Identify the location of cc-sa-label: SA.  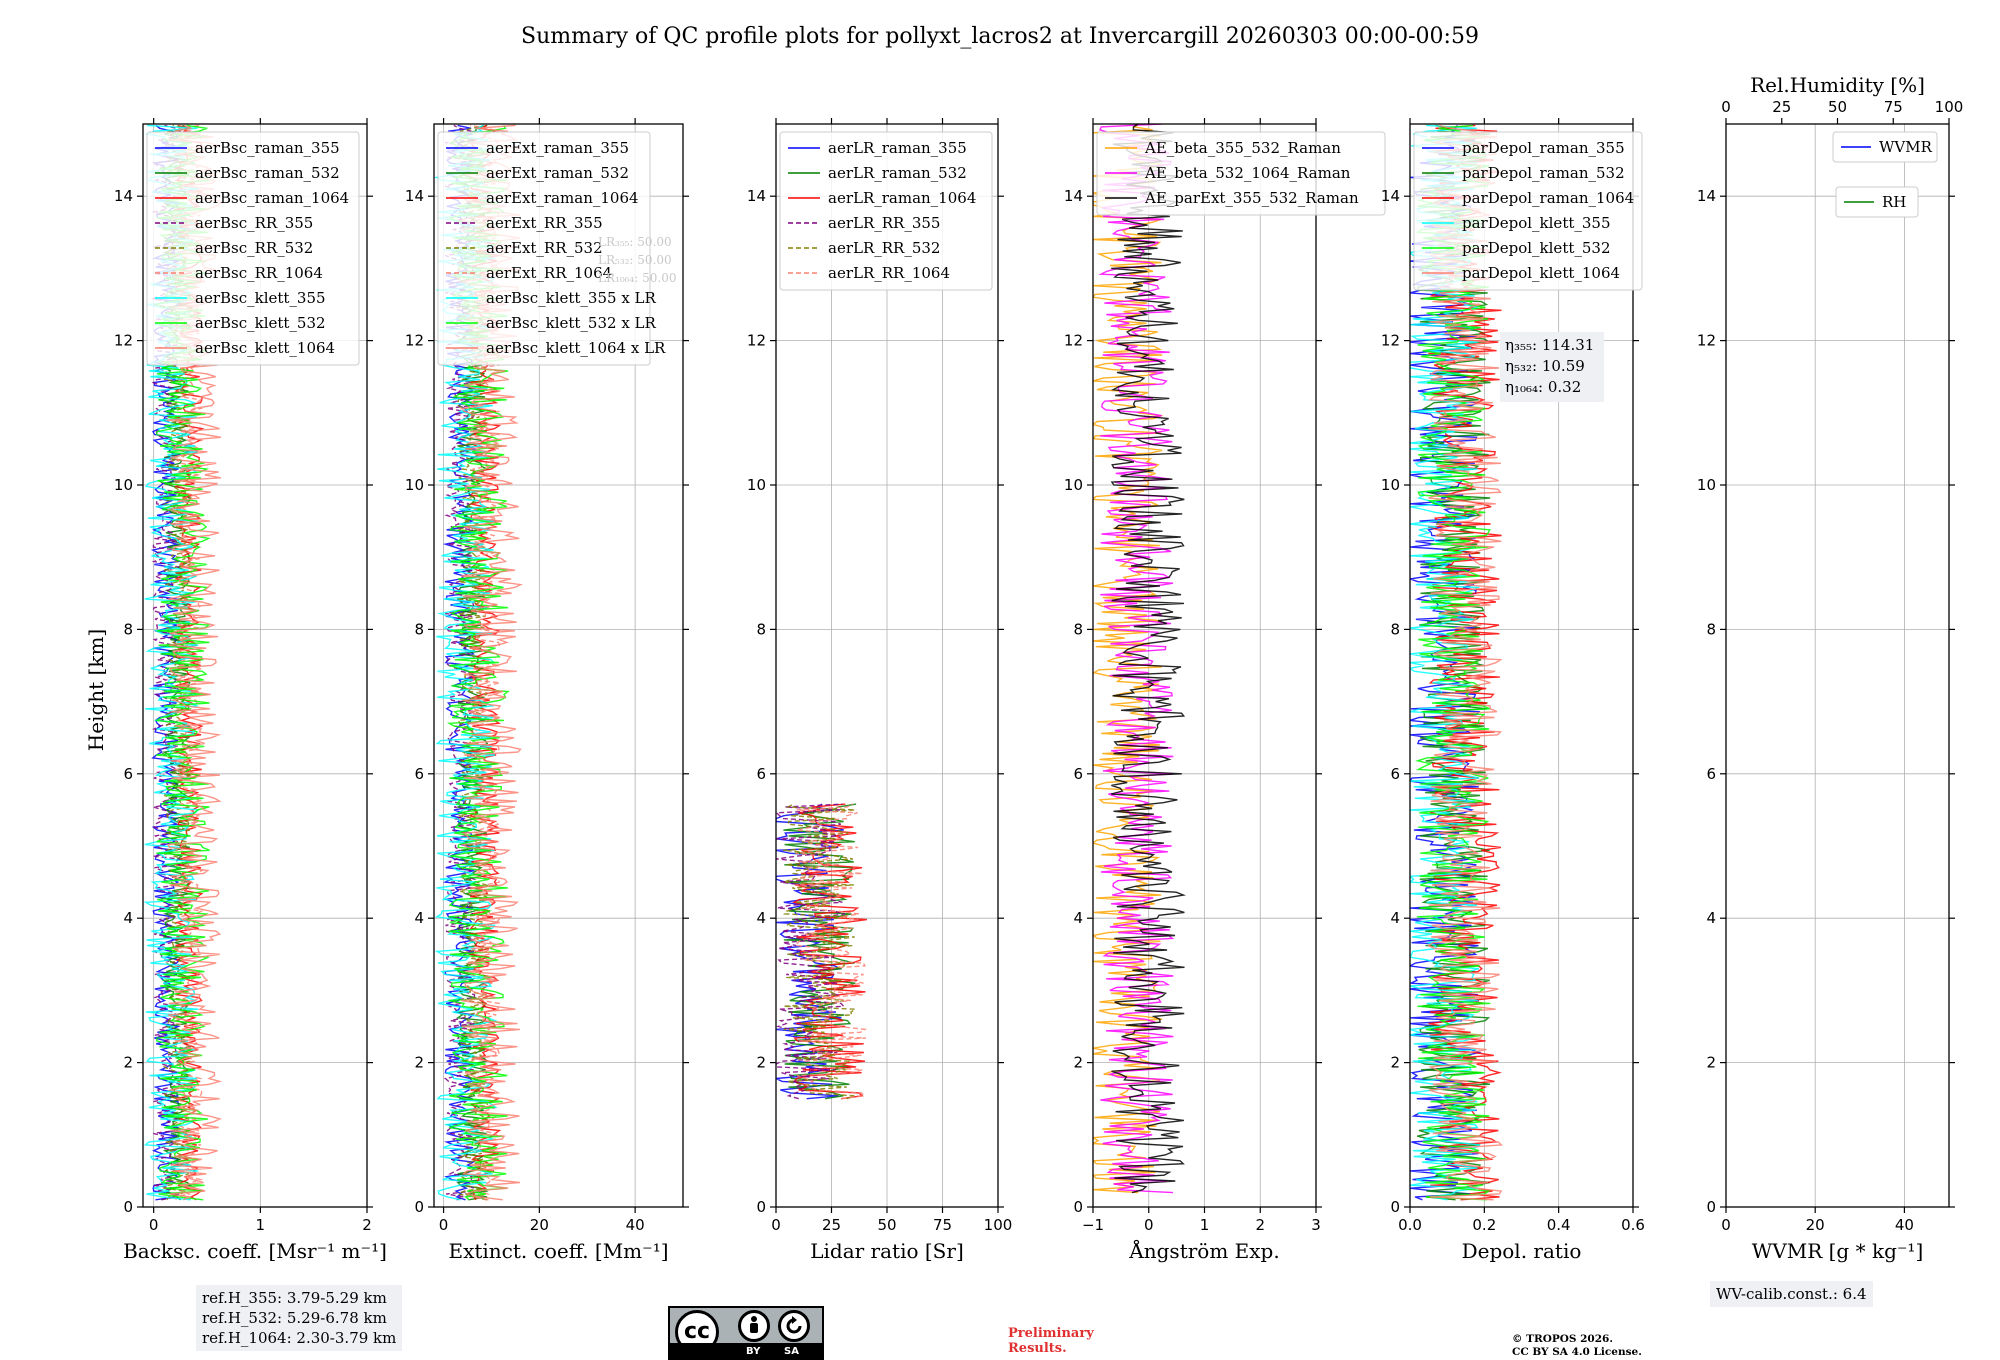
(791, 1351).